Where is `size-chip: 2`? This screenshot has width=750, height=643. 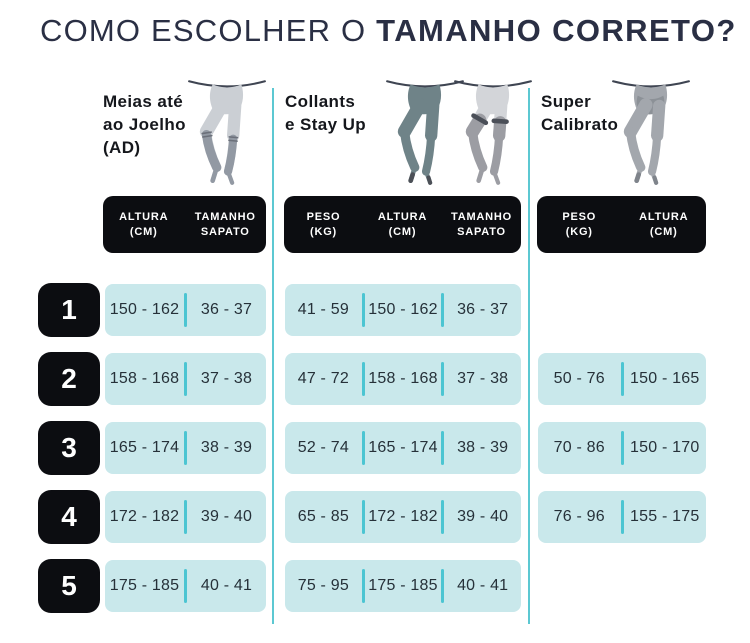 size-chip: 2 is located at coordinates (69, 379).